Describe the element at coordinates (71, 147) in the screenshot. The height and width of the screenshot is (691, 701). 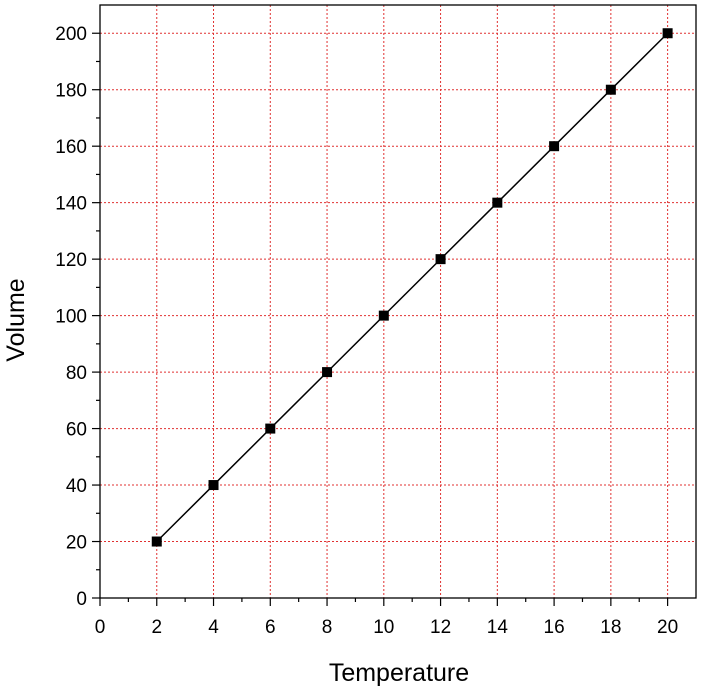
I see `y-tick-label: 160` at that location.